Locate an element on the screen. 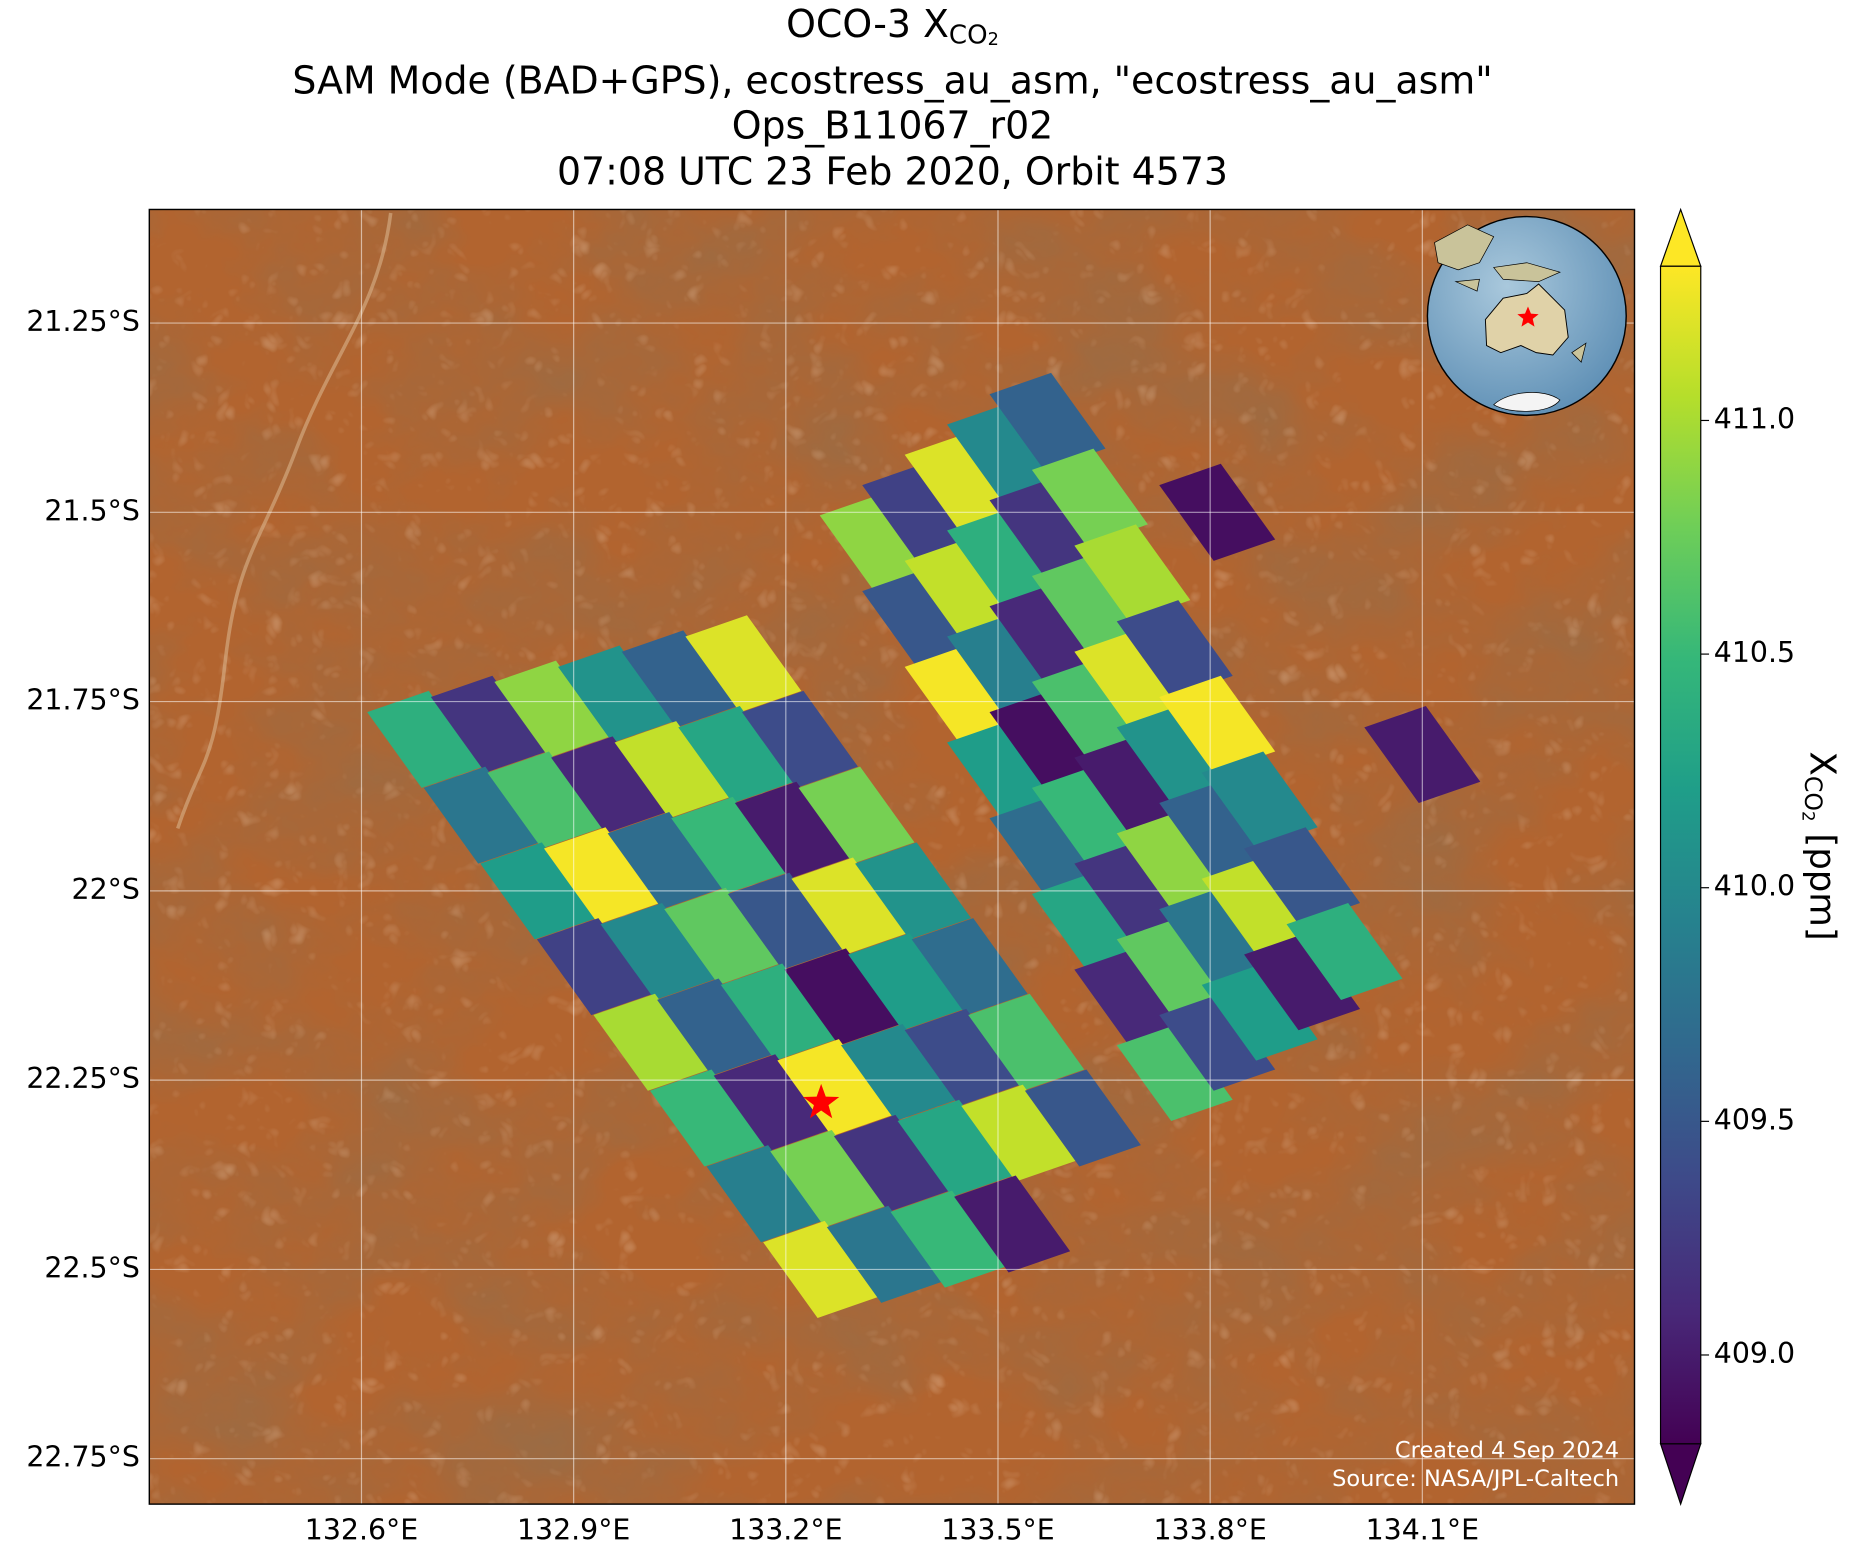 This screenshot has width=1856, height=1555. x-tick-label: 134.1°E is located at coordinates (1422, 1529).